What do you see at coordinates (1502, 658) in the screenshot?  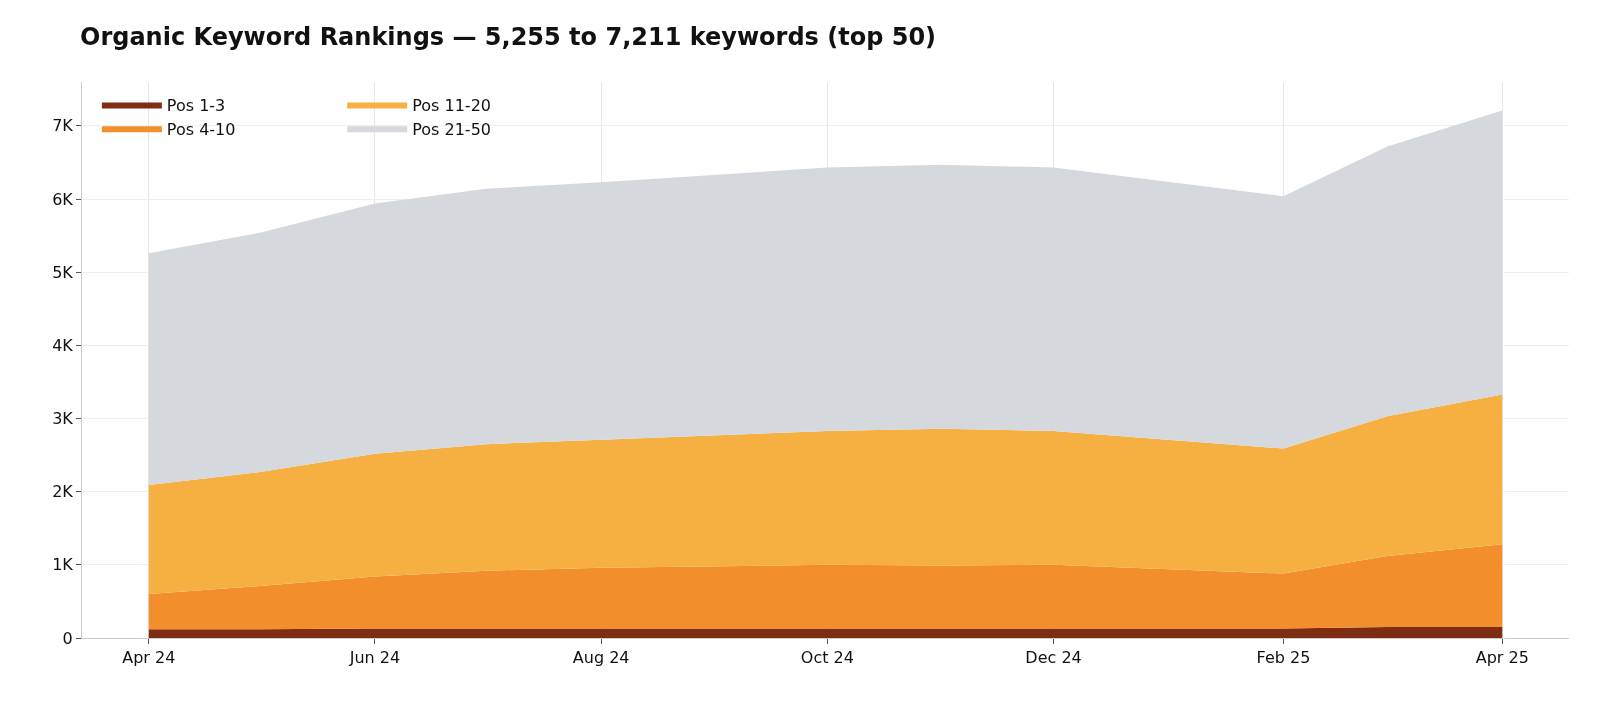 I see `x-tick-label: Apr 25` at bounding box center [1502, 658].